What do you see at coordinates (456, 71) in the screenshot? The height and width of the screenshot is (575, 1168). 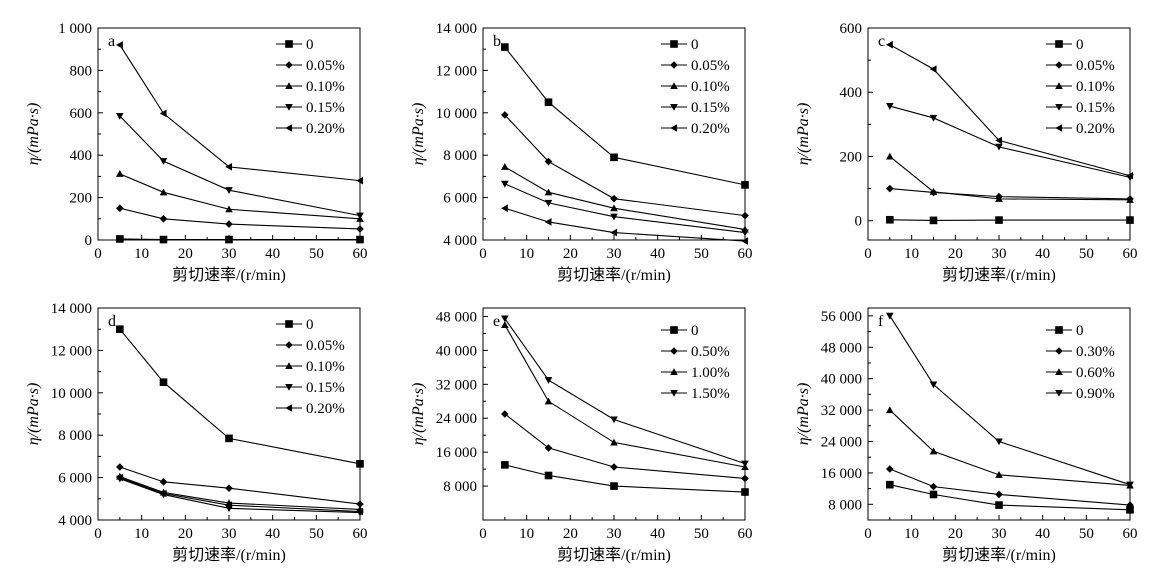 I see `y-tick-label: 12 000` at bounding box center [456, 71].